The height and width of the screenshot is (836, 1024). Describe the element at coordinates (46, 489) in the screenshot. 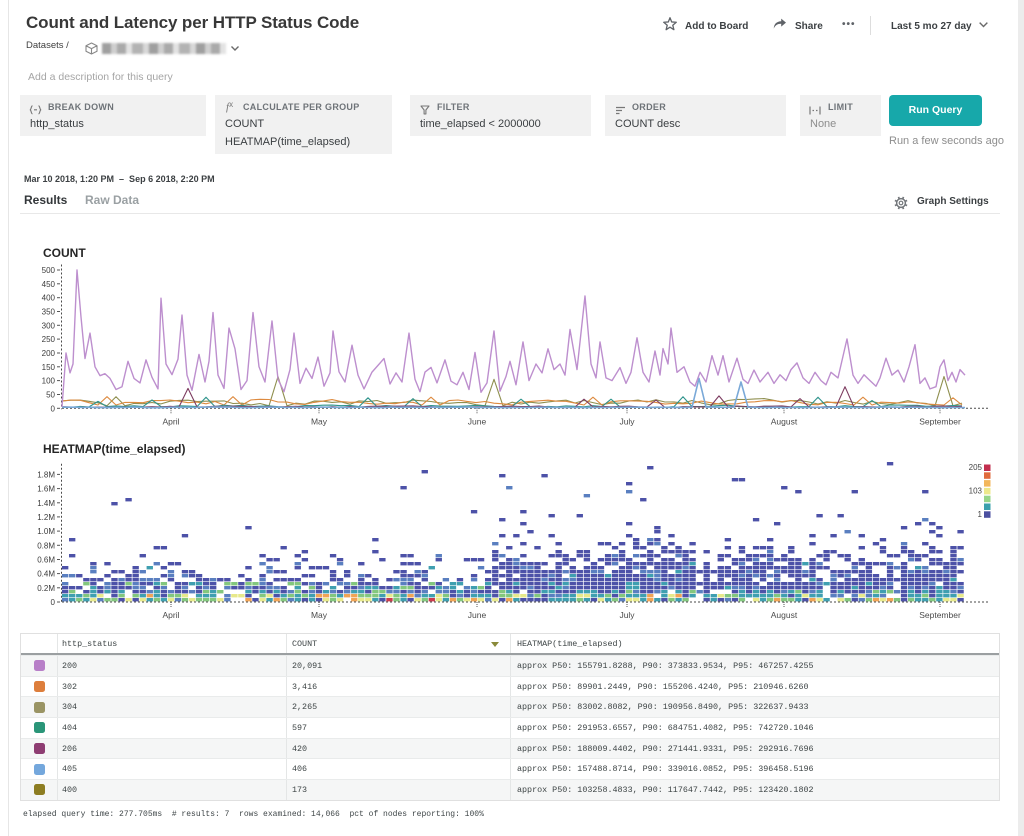

I see `svg-text: 1.6M` at that location.